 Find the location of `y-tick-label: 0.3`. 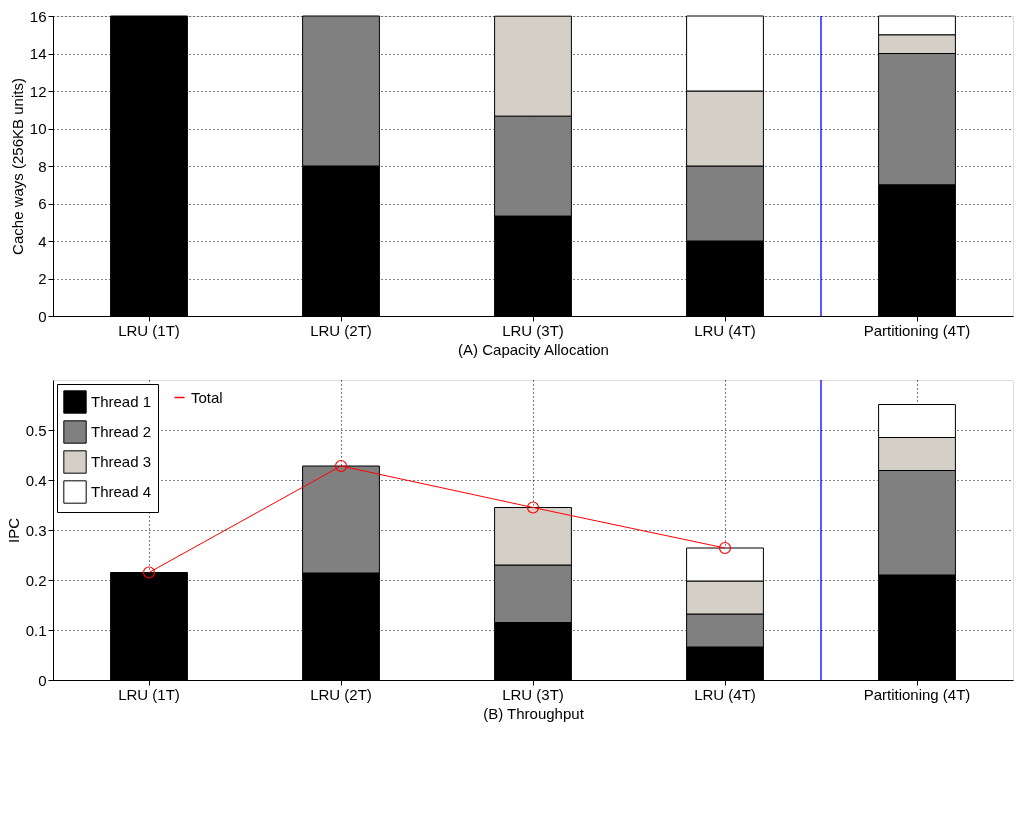

y-tick-label: 0.3 is located at coordinates (36, 530).